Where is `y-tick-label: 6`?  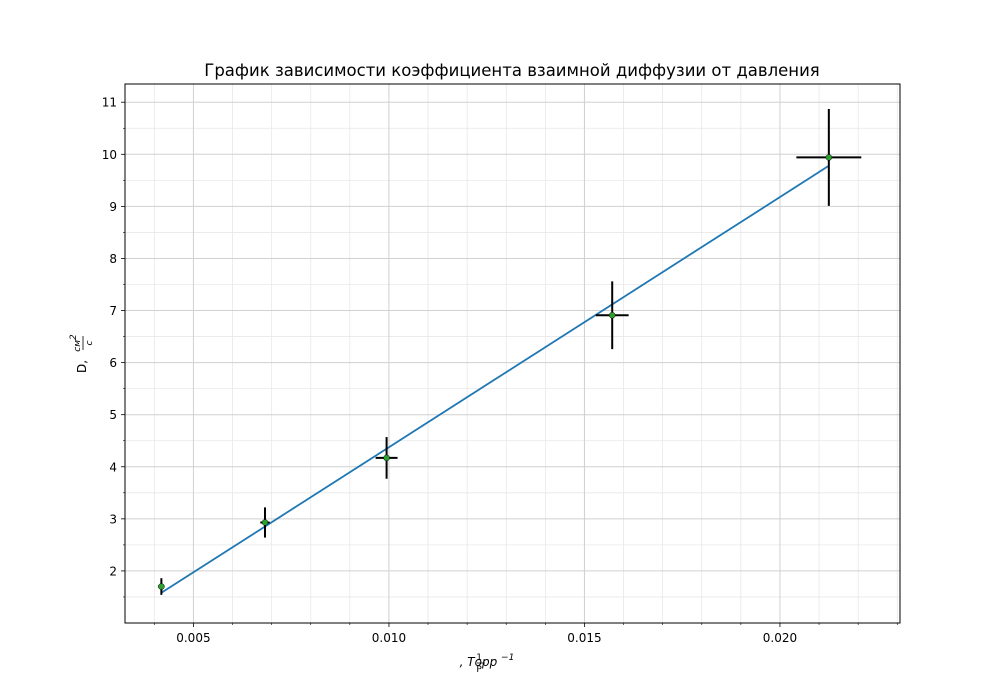 y-tick-label: 6 is located at coordinates (113, 363).